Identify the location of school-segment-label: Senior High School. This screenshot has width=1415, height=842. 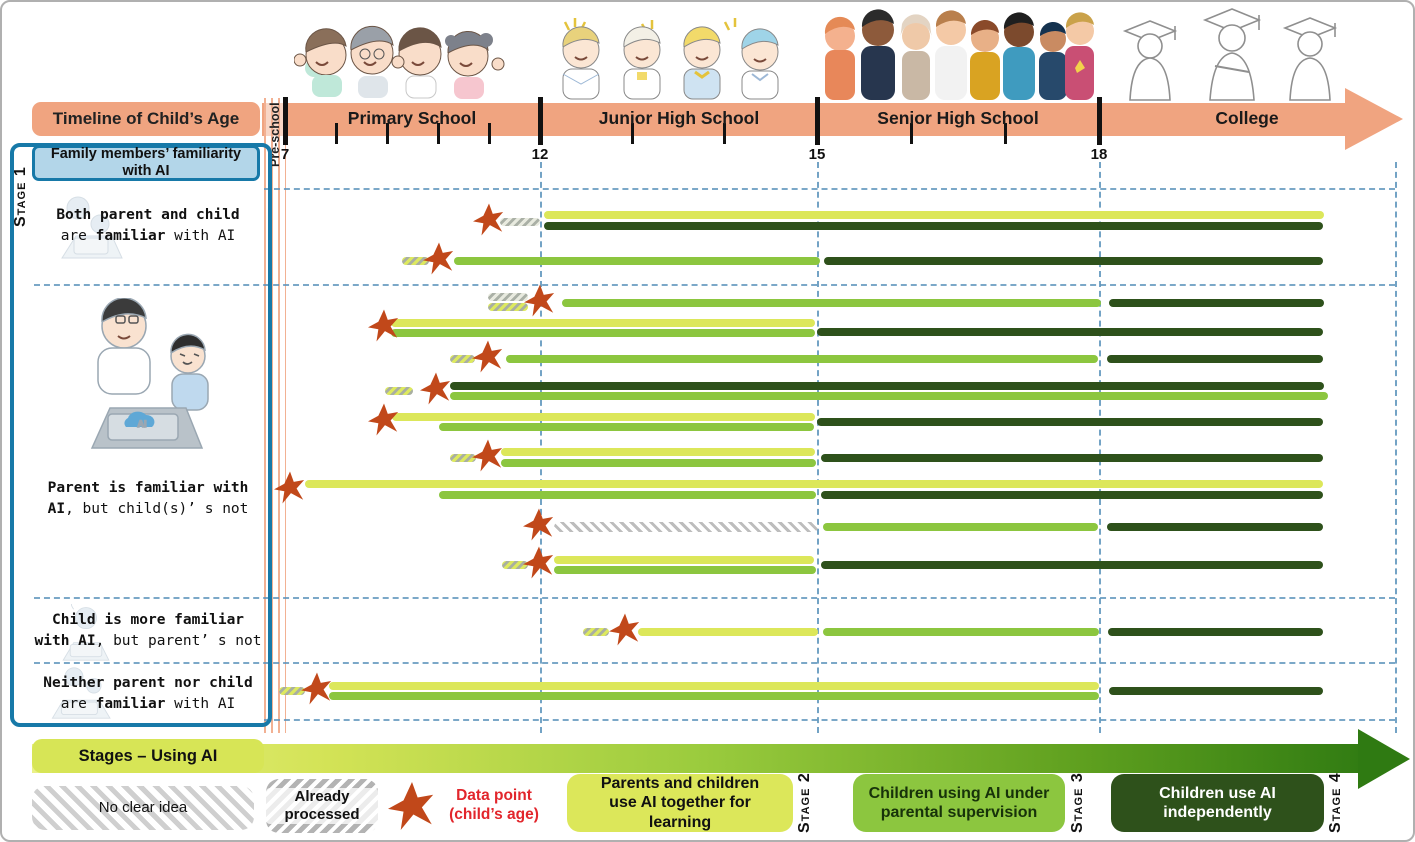
(958, 118).